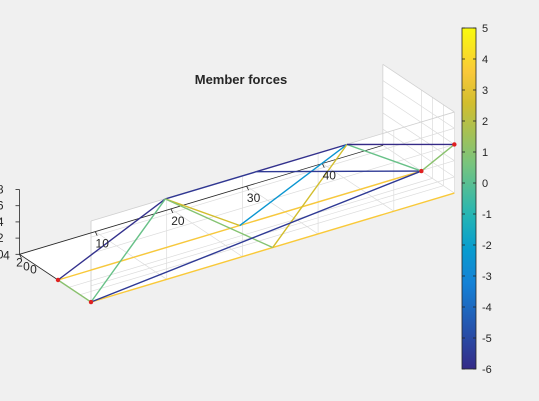 Image resolution: width=539 pixels, height=401 pixels. What do you see at coordinates (487, 339) in the screenshot?
I see `colorbar-tick-label: -5` at bounding box center [487, 339].